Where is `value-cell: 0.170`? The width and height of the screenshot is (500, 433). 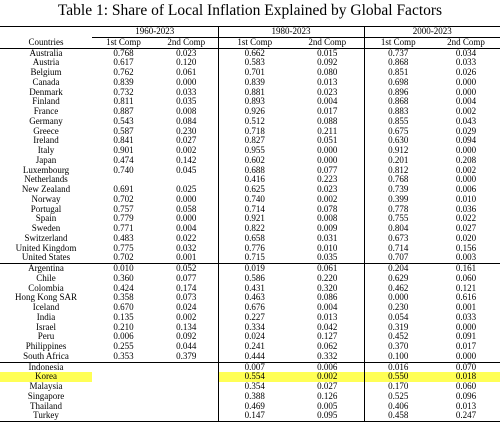
value-cell: 0.170 is located at coordinates (397, 387).